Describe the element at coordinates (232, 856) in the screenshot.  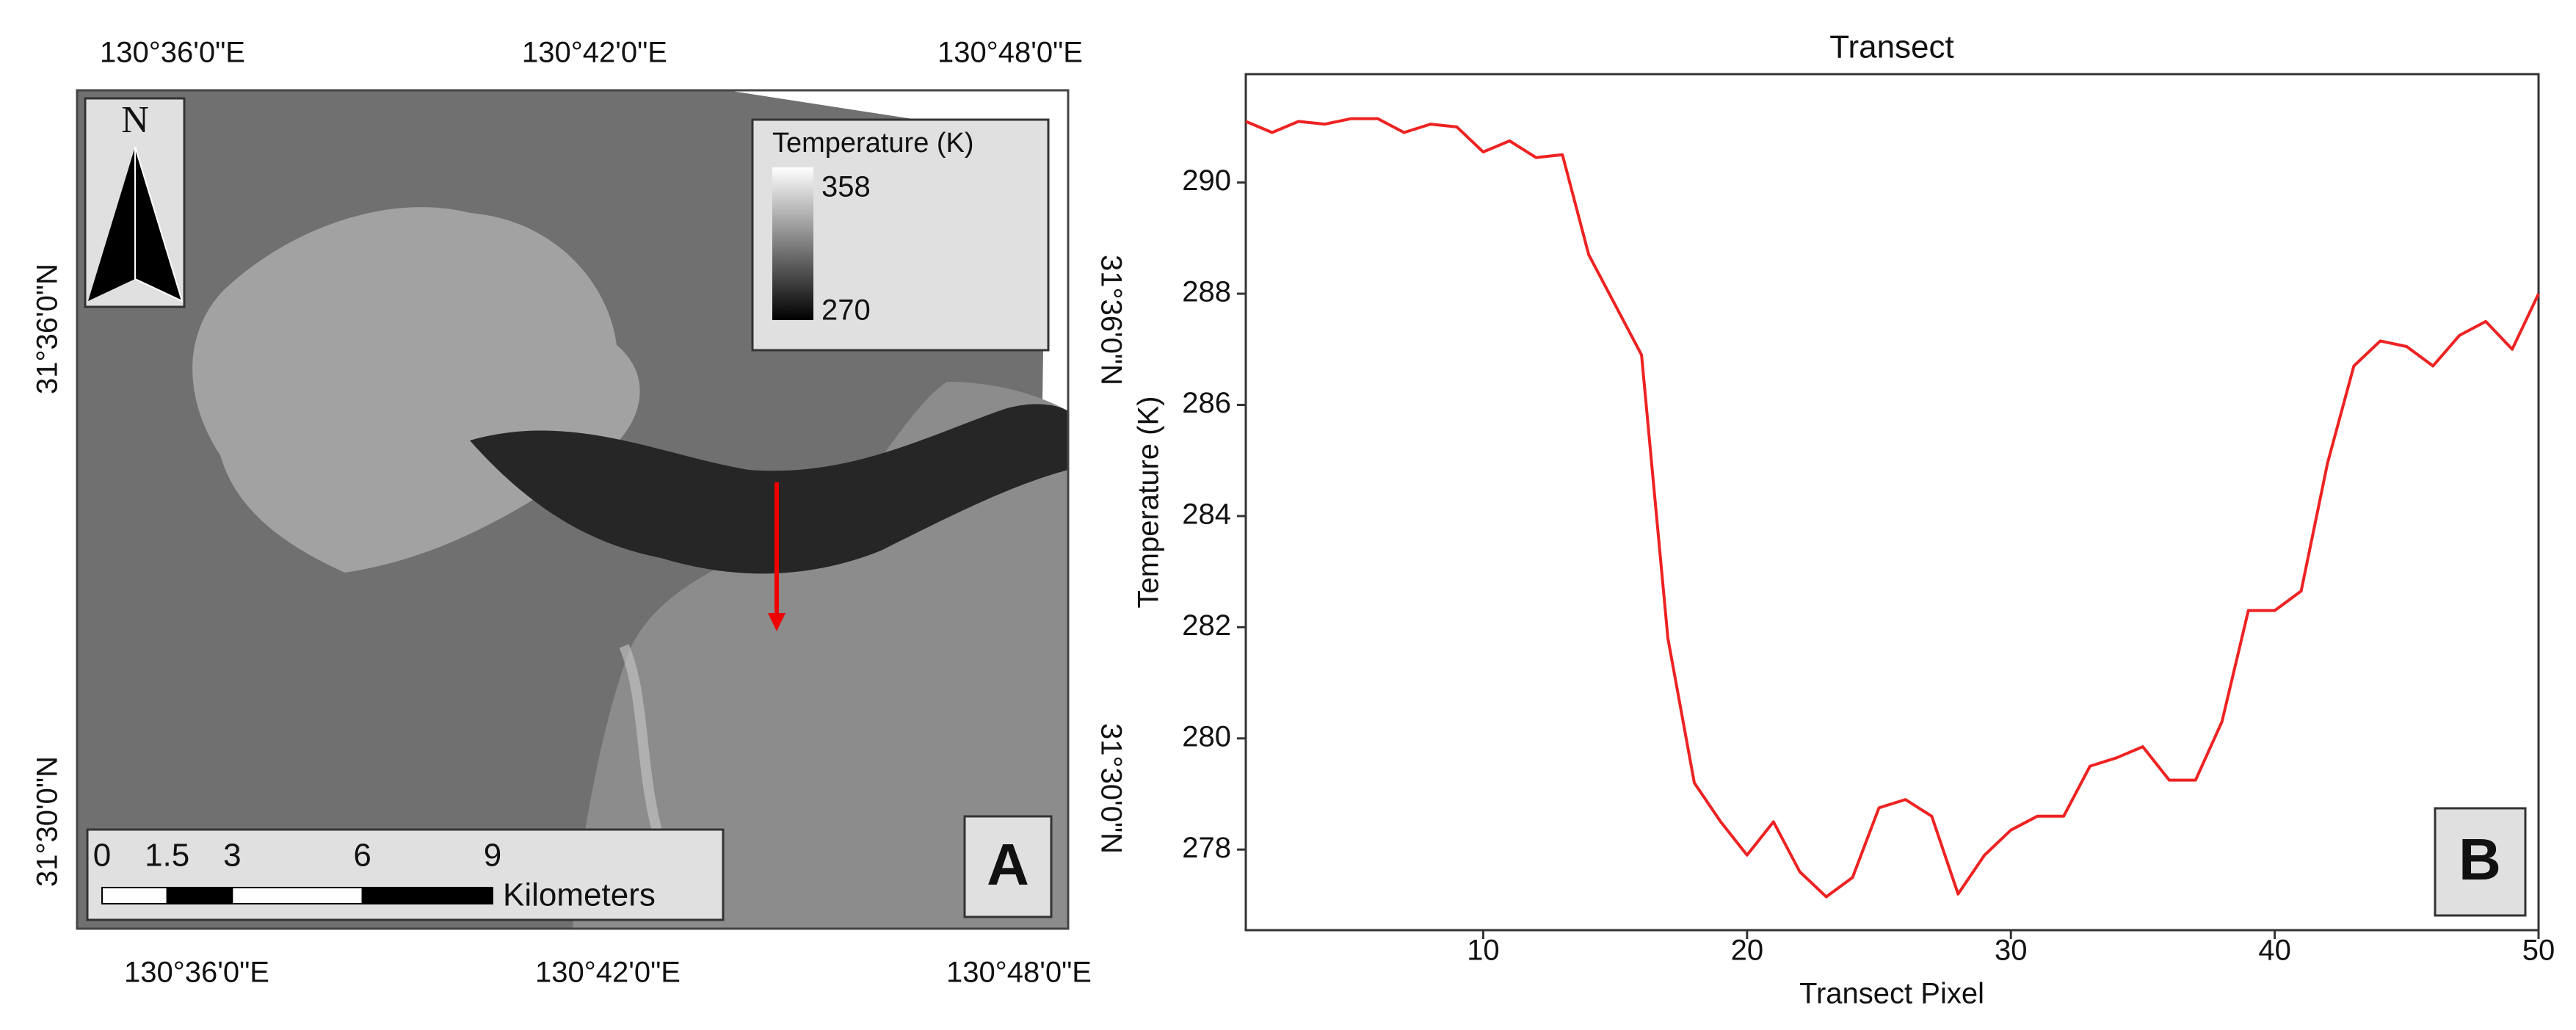
I see `scale-tick-label: 3` at that location.